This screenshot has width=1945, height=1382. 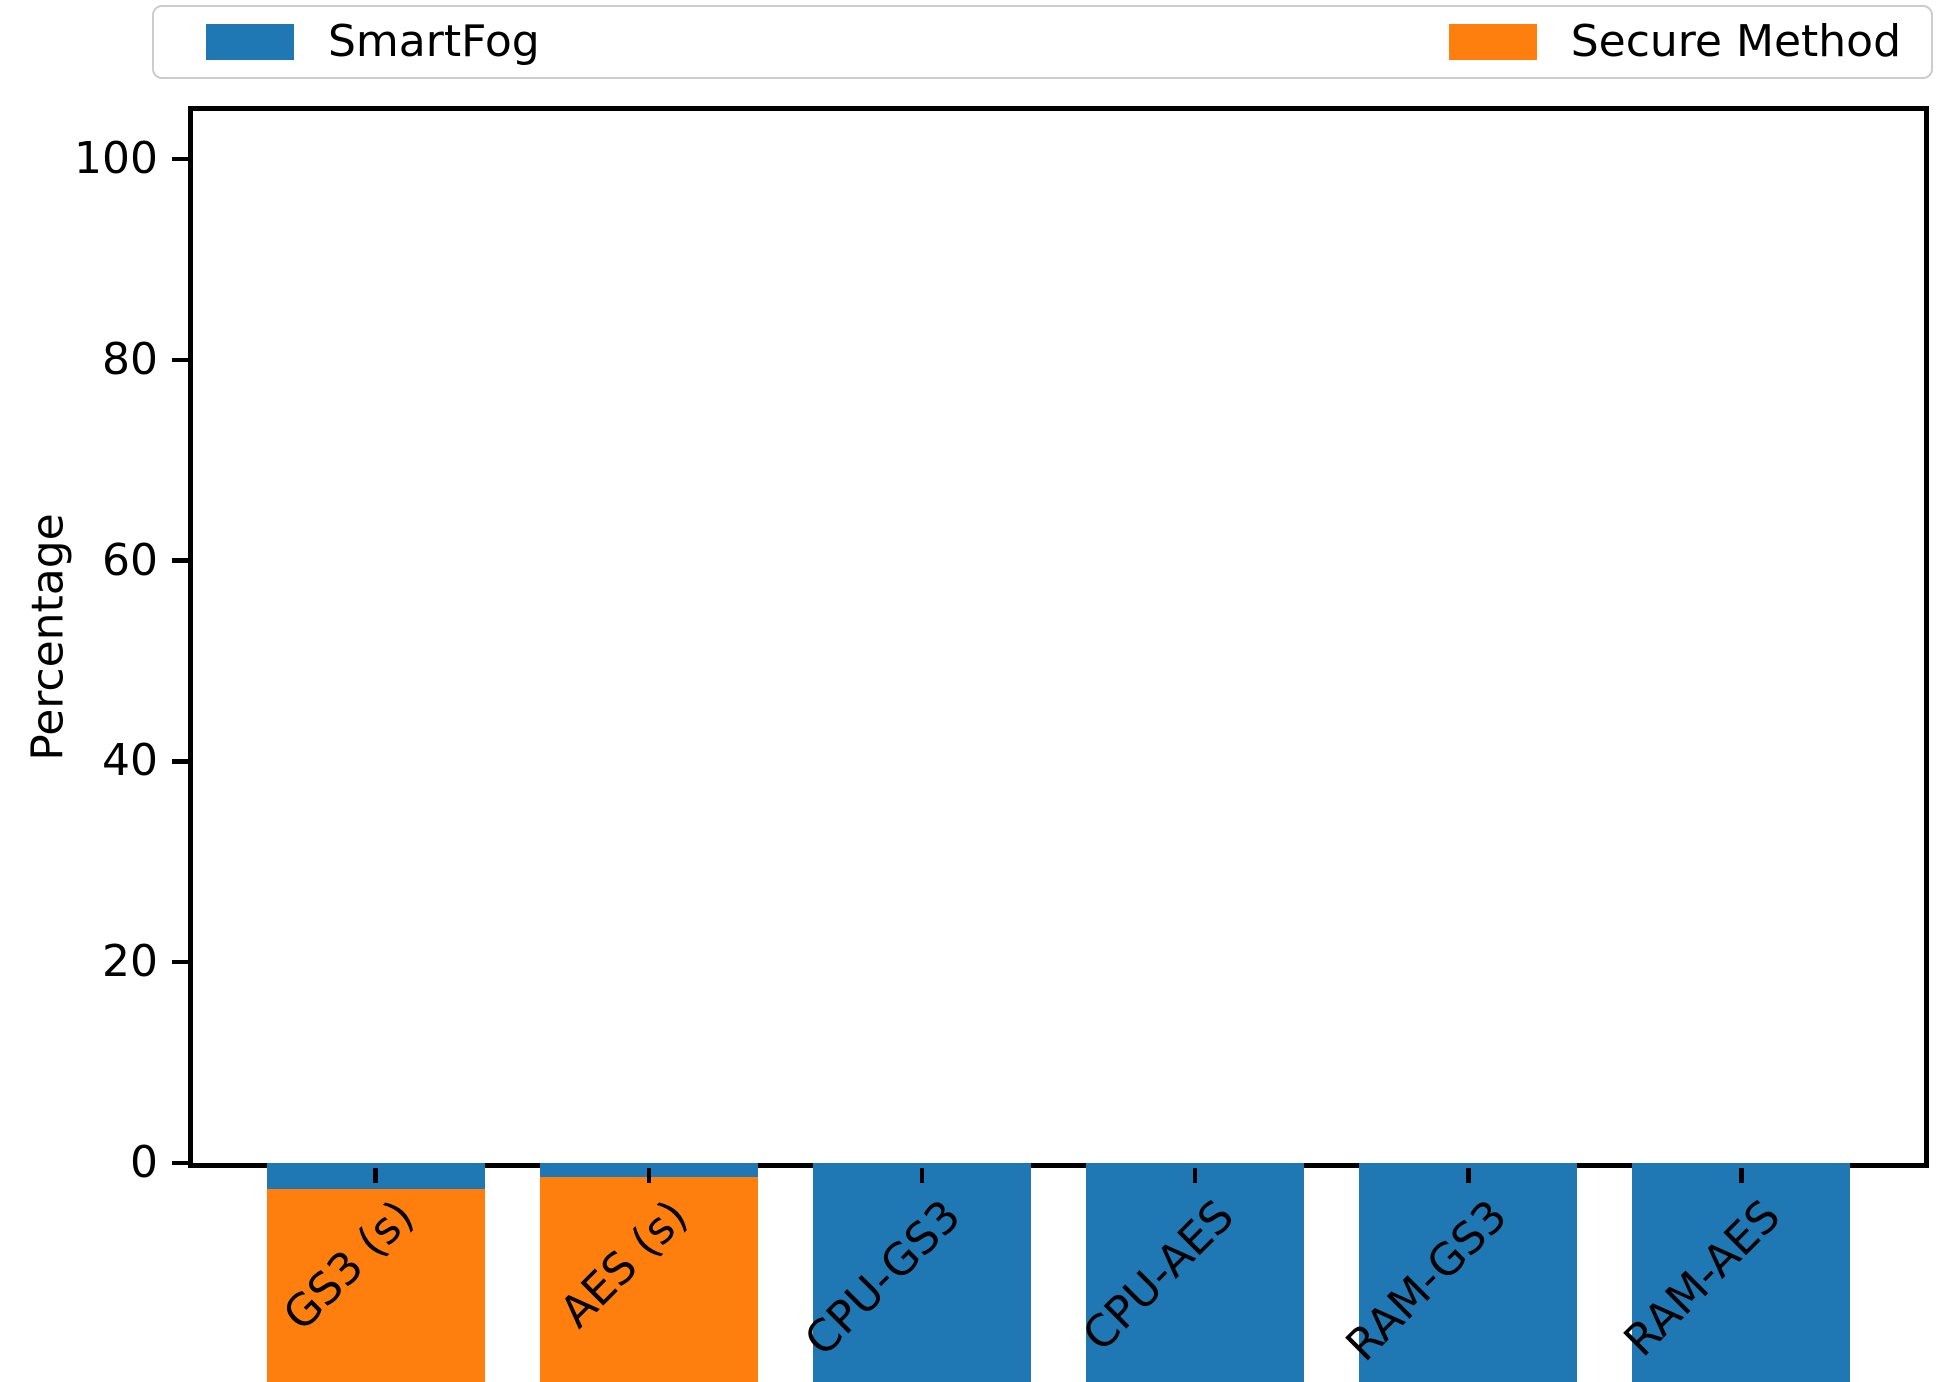 What do you see at coordinates (250, 42) in the screenshot?
I see `smartfog-swatch-icon` at bounding box center [250, 42].